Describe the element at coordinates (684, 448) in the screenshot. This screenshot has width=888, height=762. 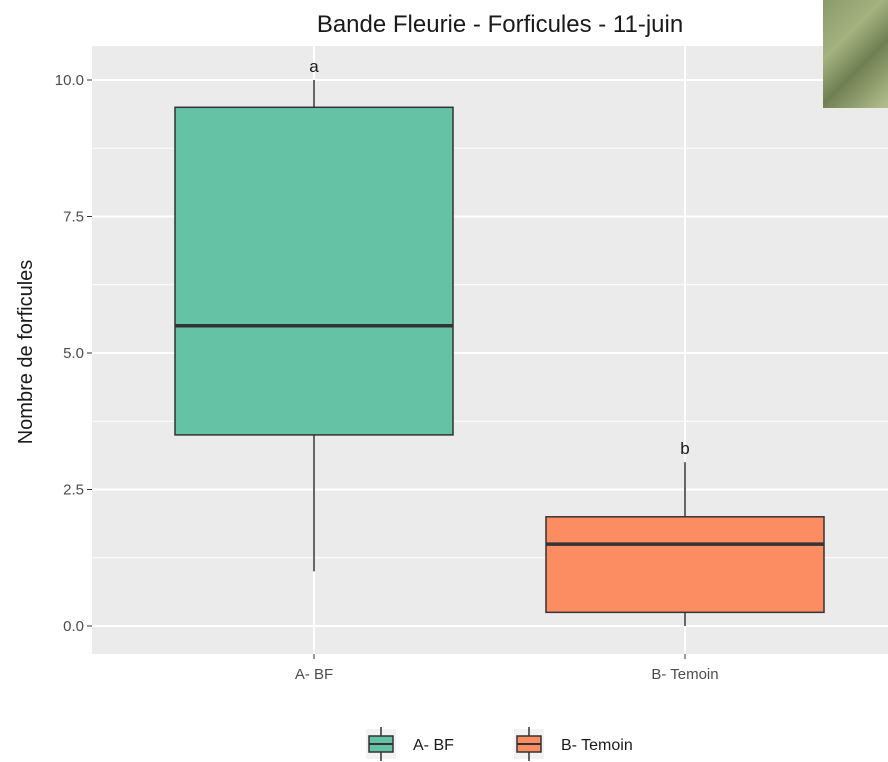
I see `significance-label: b` at that location.